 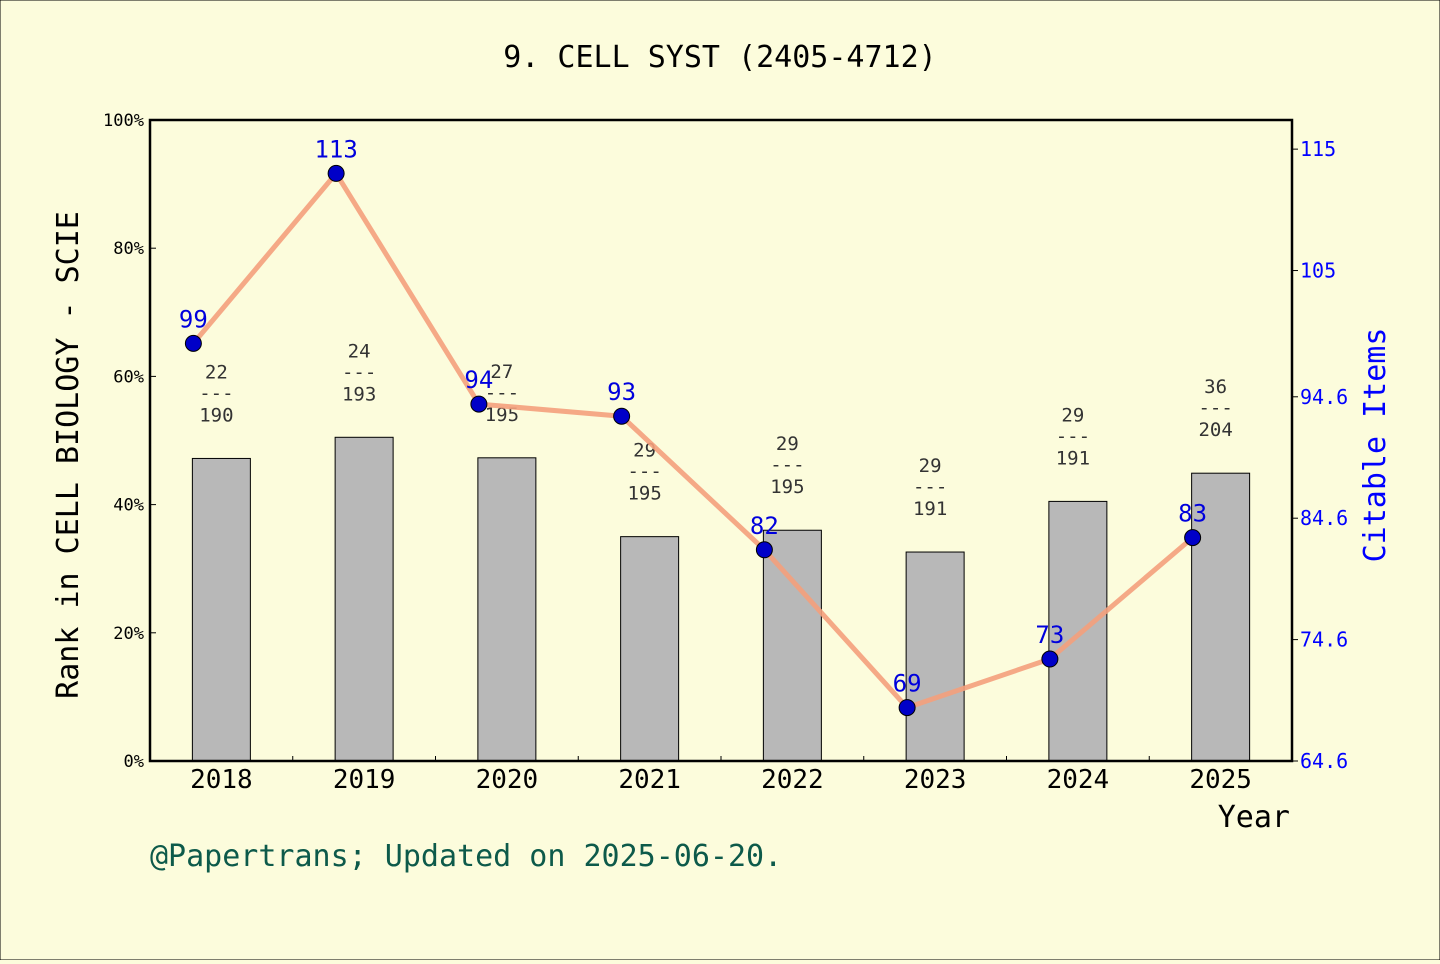 What do you see at coordinates (128, 506) in the screenshot?
I see `y-tick-label-40: 40%` at bounding box center [128, 506].